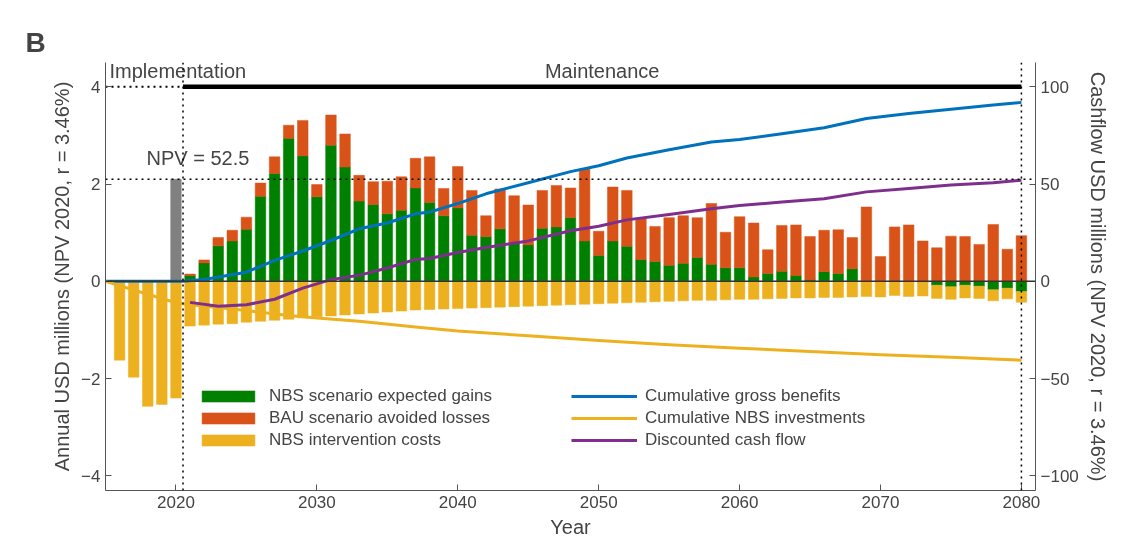  What do you see at coordinates (726, 440) in the screenshot?
I see `legend-label: Discounted cash flow` at bounding box center [726, 440].